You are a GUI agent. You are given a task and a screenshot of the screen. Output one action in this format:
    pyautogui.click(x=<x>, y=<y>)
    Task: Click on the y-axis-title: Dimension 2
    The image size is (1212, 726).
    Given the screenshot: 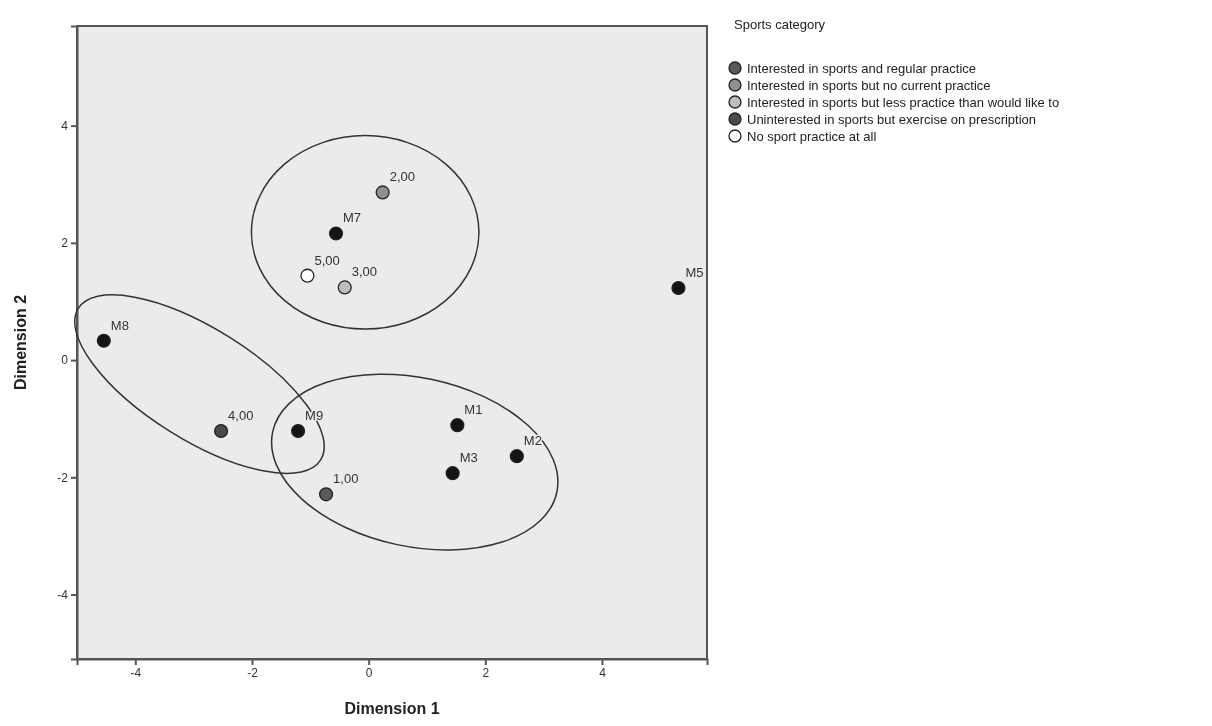 What is the action you would take?
    pyautogui.click(x=20, y=342)
    